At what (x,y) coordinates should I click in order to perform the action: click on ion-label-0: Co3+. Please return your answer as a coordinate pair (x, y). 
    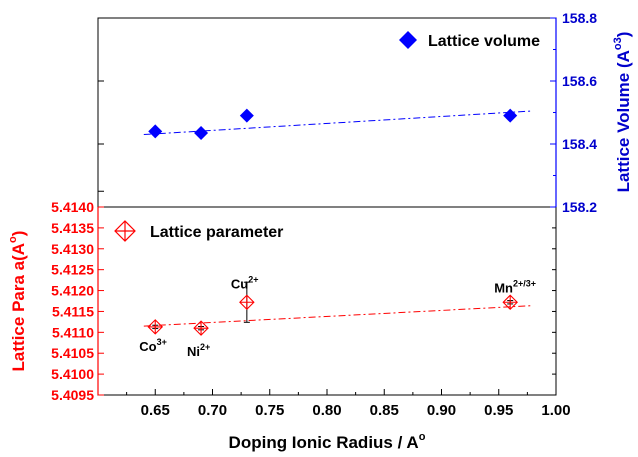
    Looking at the image, I should click on (153, 345).